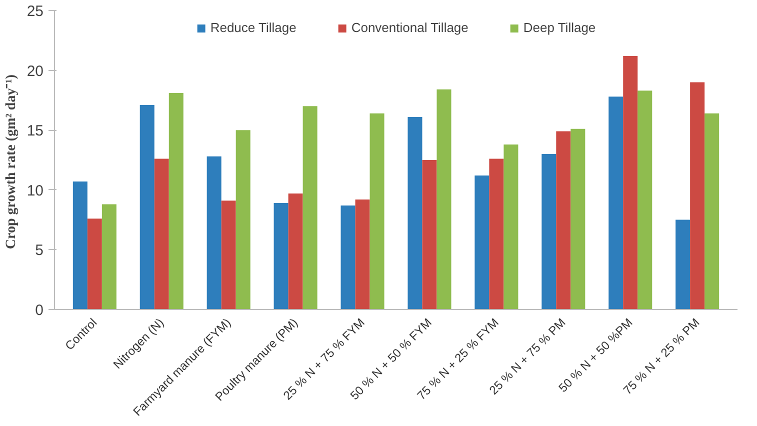 This screenshot has height=426, width=757. What do you see at coordinates (35, 11) in the screenshot?
I see `y-tick-label: 25` at bounding box center [35, 11].